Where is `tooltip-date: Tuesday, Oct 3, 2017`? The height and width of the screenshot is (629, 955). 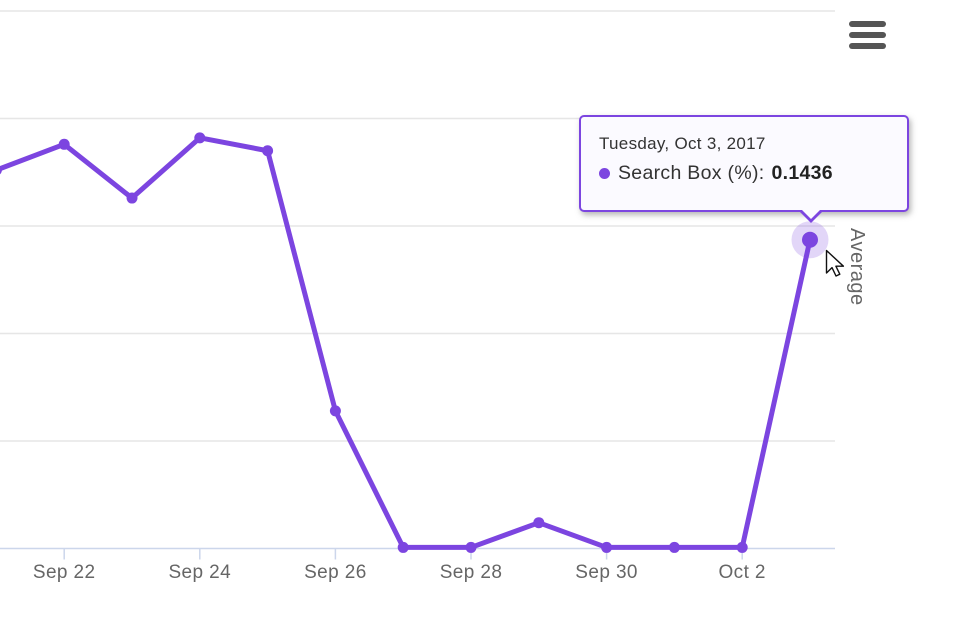 tooltip-date: Tuesday, Oct 3, 2017 is located at coordinates (682, 143).